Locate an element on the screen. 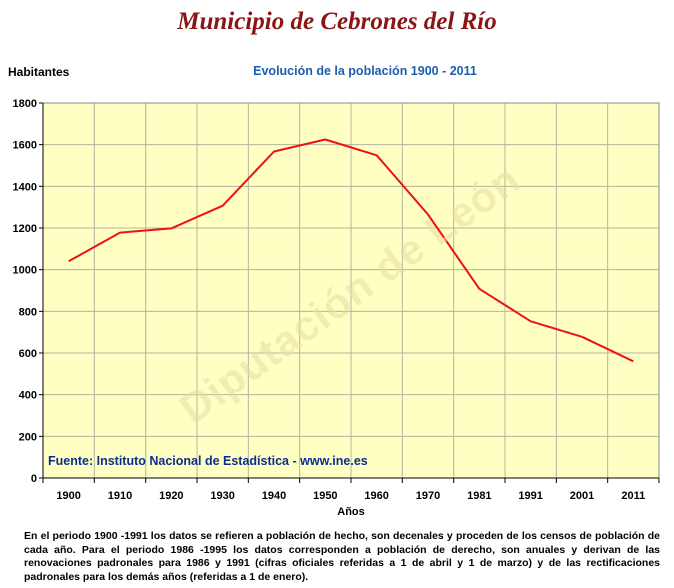 This screenshot has height=588, width=674. x-tick-label: 1930 is located at coordinates (222, 496).